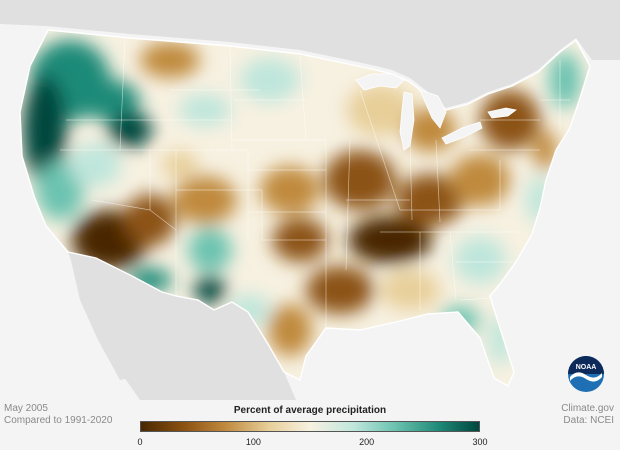  Describe the element at coordinates (462, 133) in the screenshot. I see `lake-erie` at that location.